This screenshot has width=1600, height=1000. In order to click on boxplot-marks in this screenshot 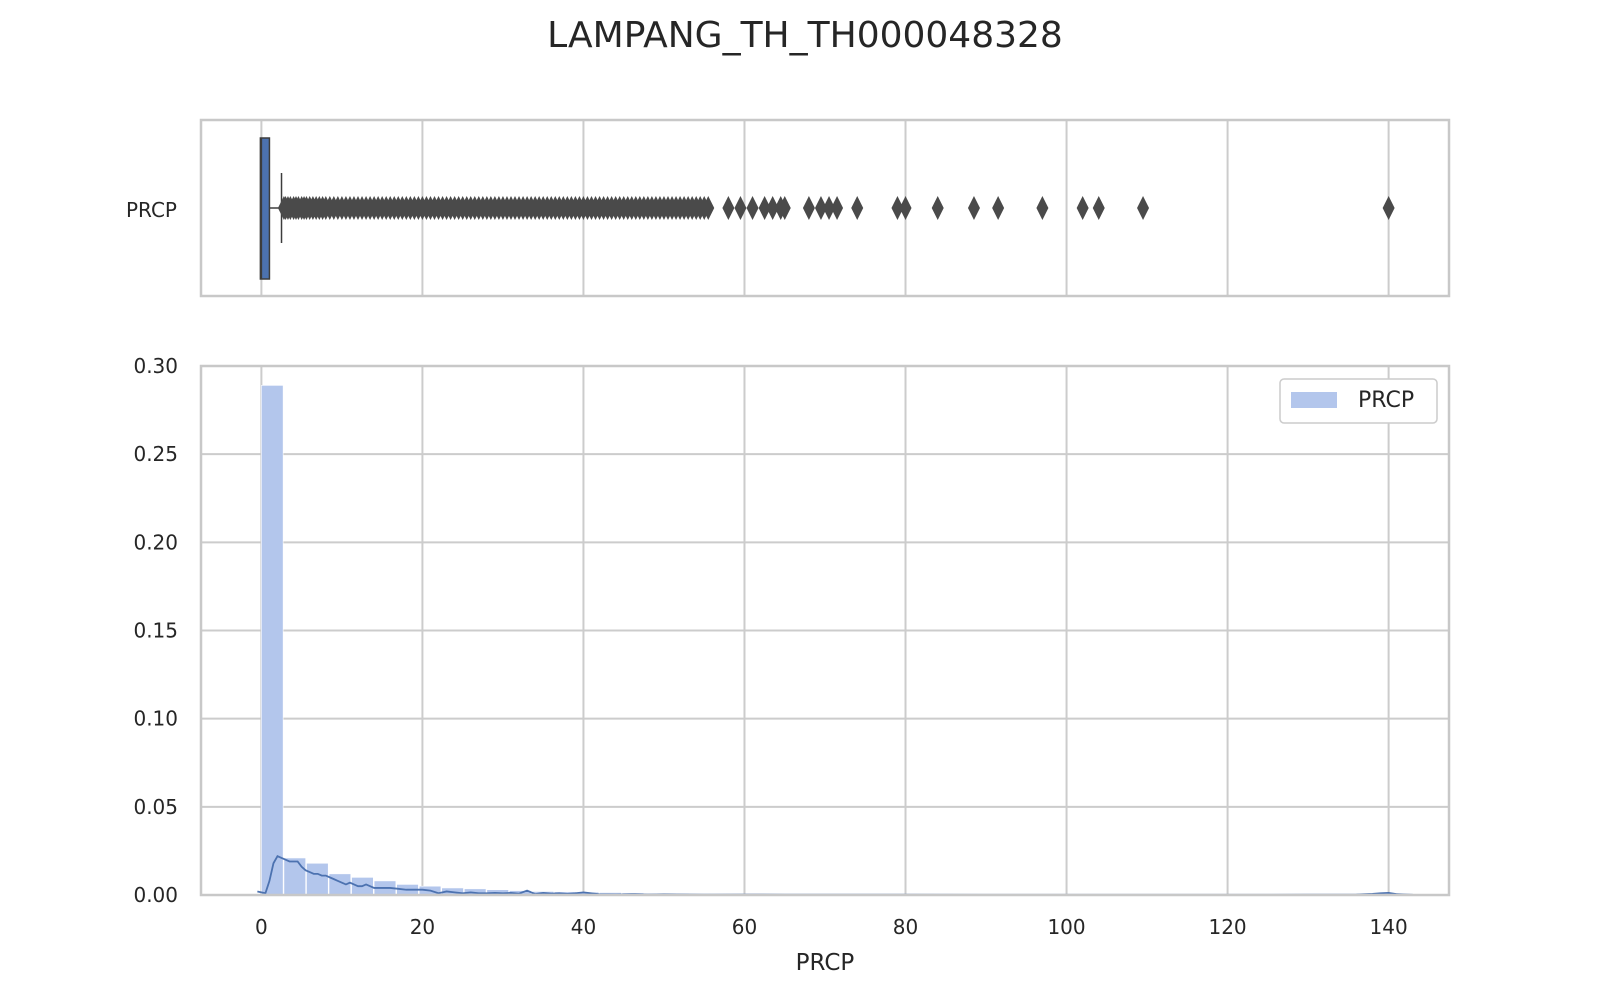, I will do `click(827, 208)`.